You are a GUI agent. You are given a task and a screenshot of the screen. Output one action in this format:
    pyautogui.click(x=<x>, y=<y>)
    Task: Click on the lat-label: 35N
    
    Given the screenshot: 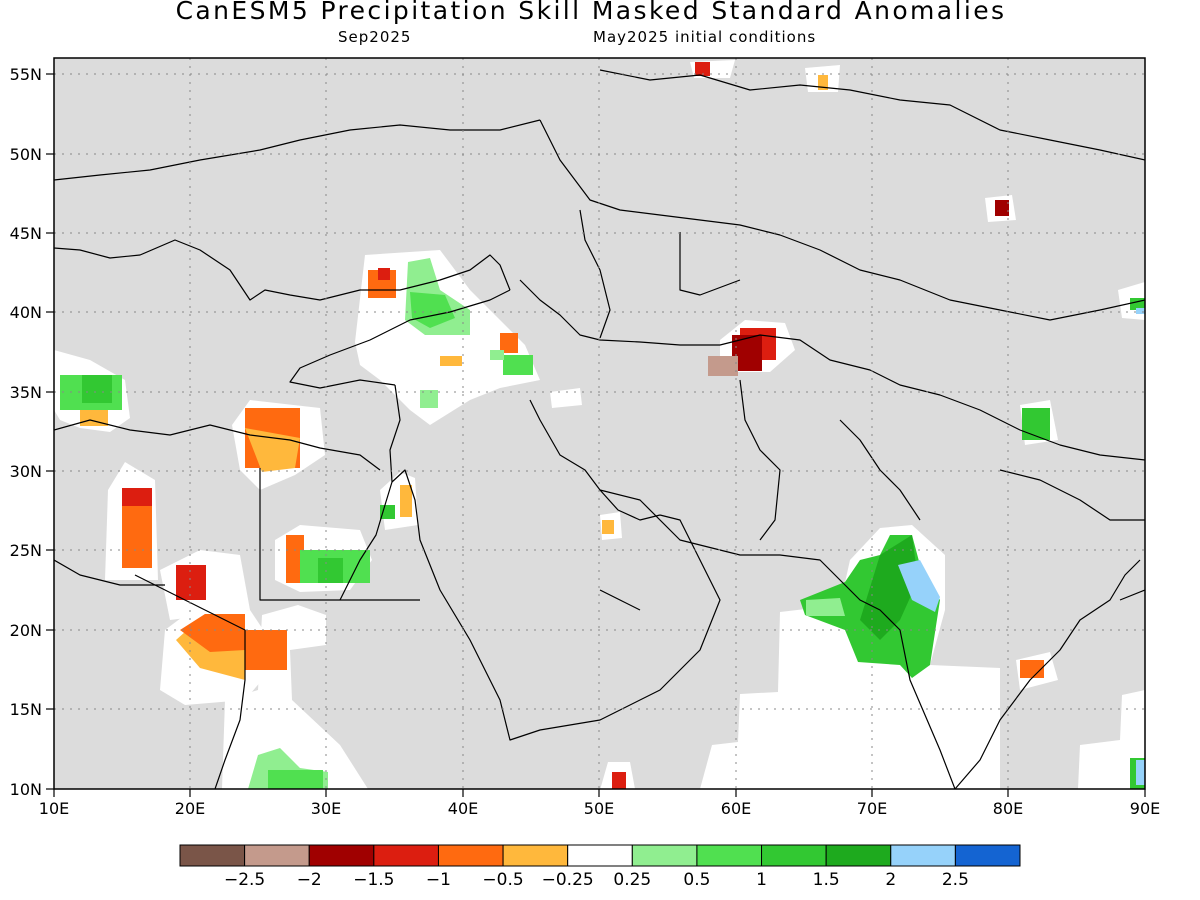 What is the action you would take?
    pyautogui.click(x=26, y=392)
    